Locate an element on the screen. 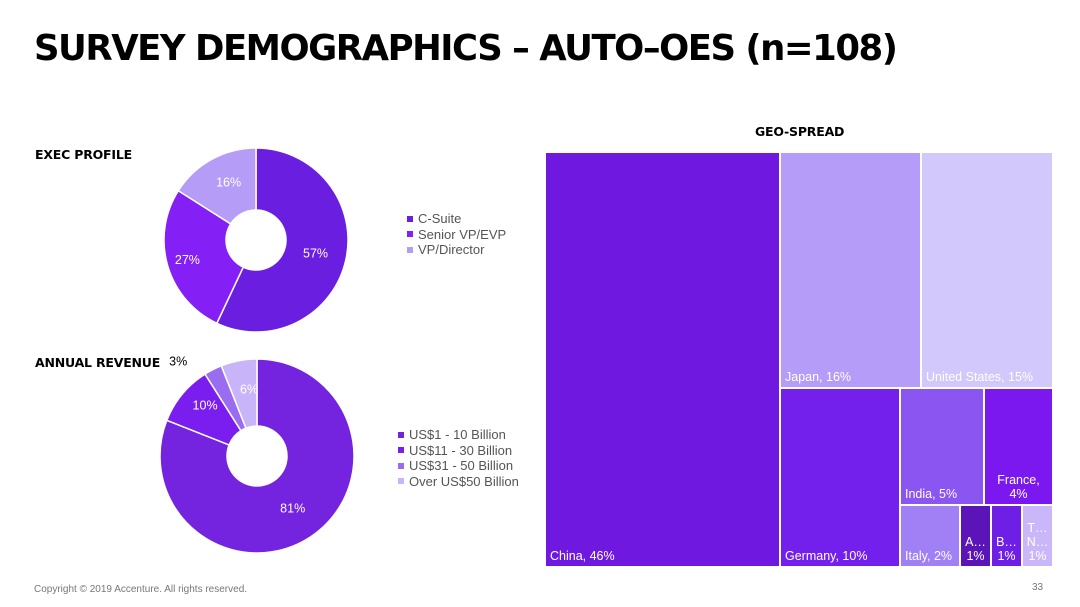 The image size is (1080, 607). exec-profile-legend: C-Suite Senior VP/EVP VP/Director is located at coordinates (456, 234).